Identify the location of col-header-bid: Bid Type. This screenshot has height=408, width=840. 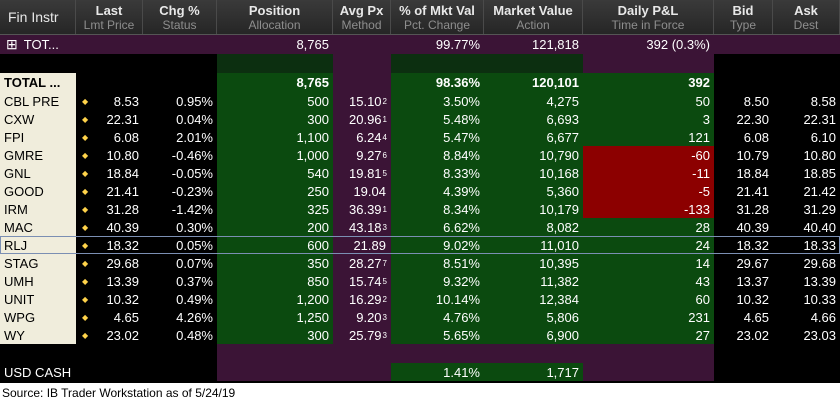
(743, 17).